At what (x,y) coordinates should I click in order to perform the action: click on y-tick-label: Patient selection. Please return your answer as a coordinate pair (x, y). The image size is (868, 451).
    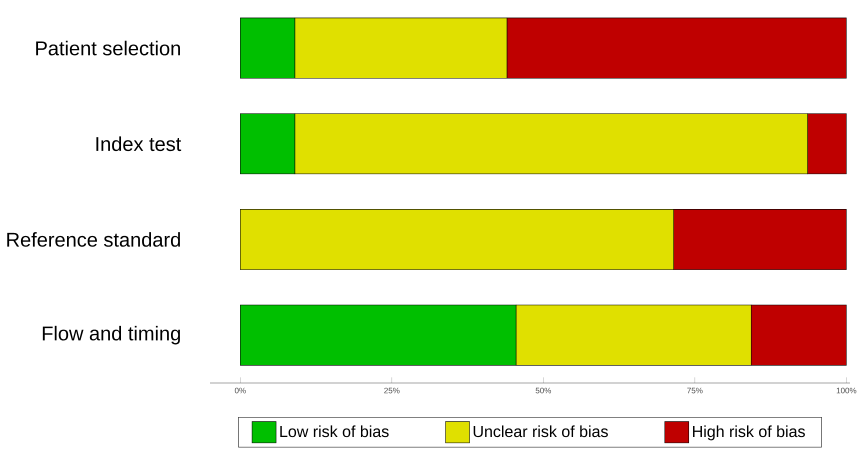
    Looking at the image, I should click on (108, 48).